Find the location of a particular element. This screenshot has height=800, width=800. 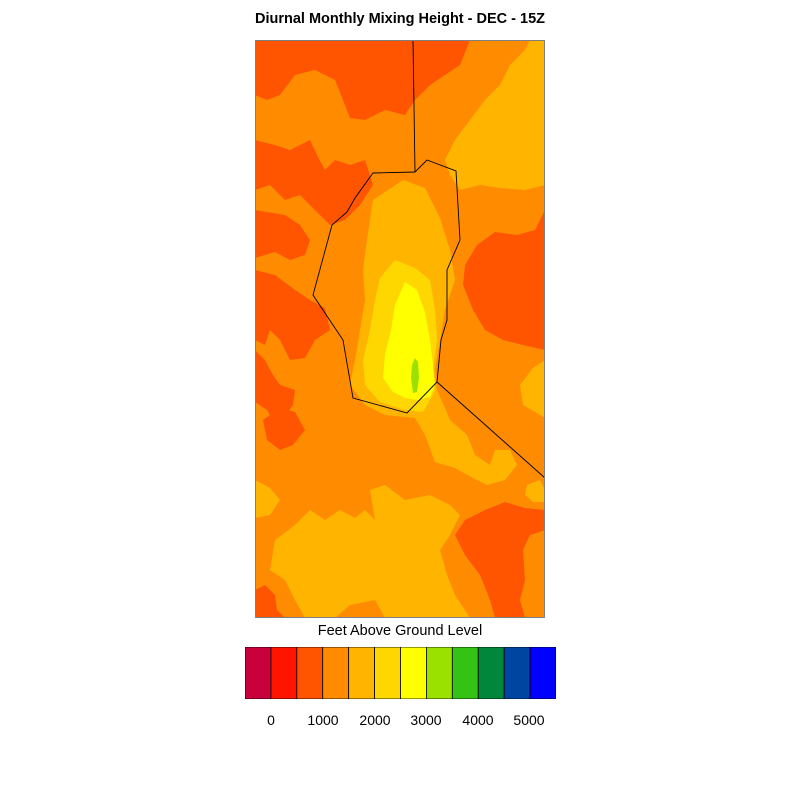

contour-dark-orange-left2 is located at coordinates (292, 315).